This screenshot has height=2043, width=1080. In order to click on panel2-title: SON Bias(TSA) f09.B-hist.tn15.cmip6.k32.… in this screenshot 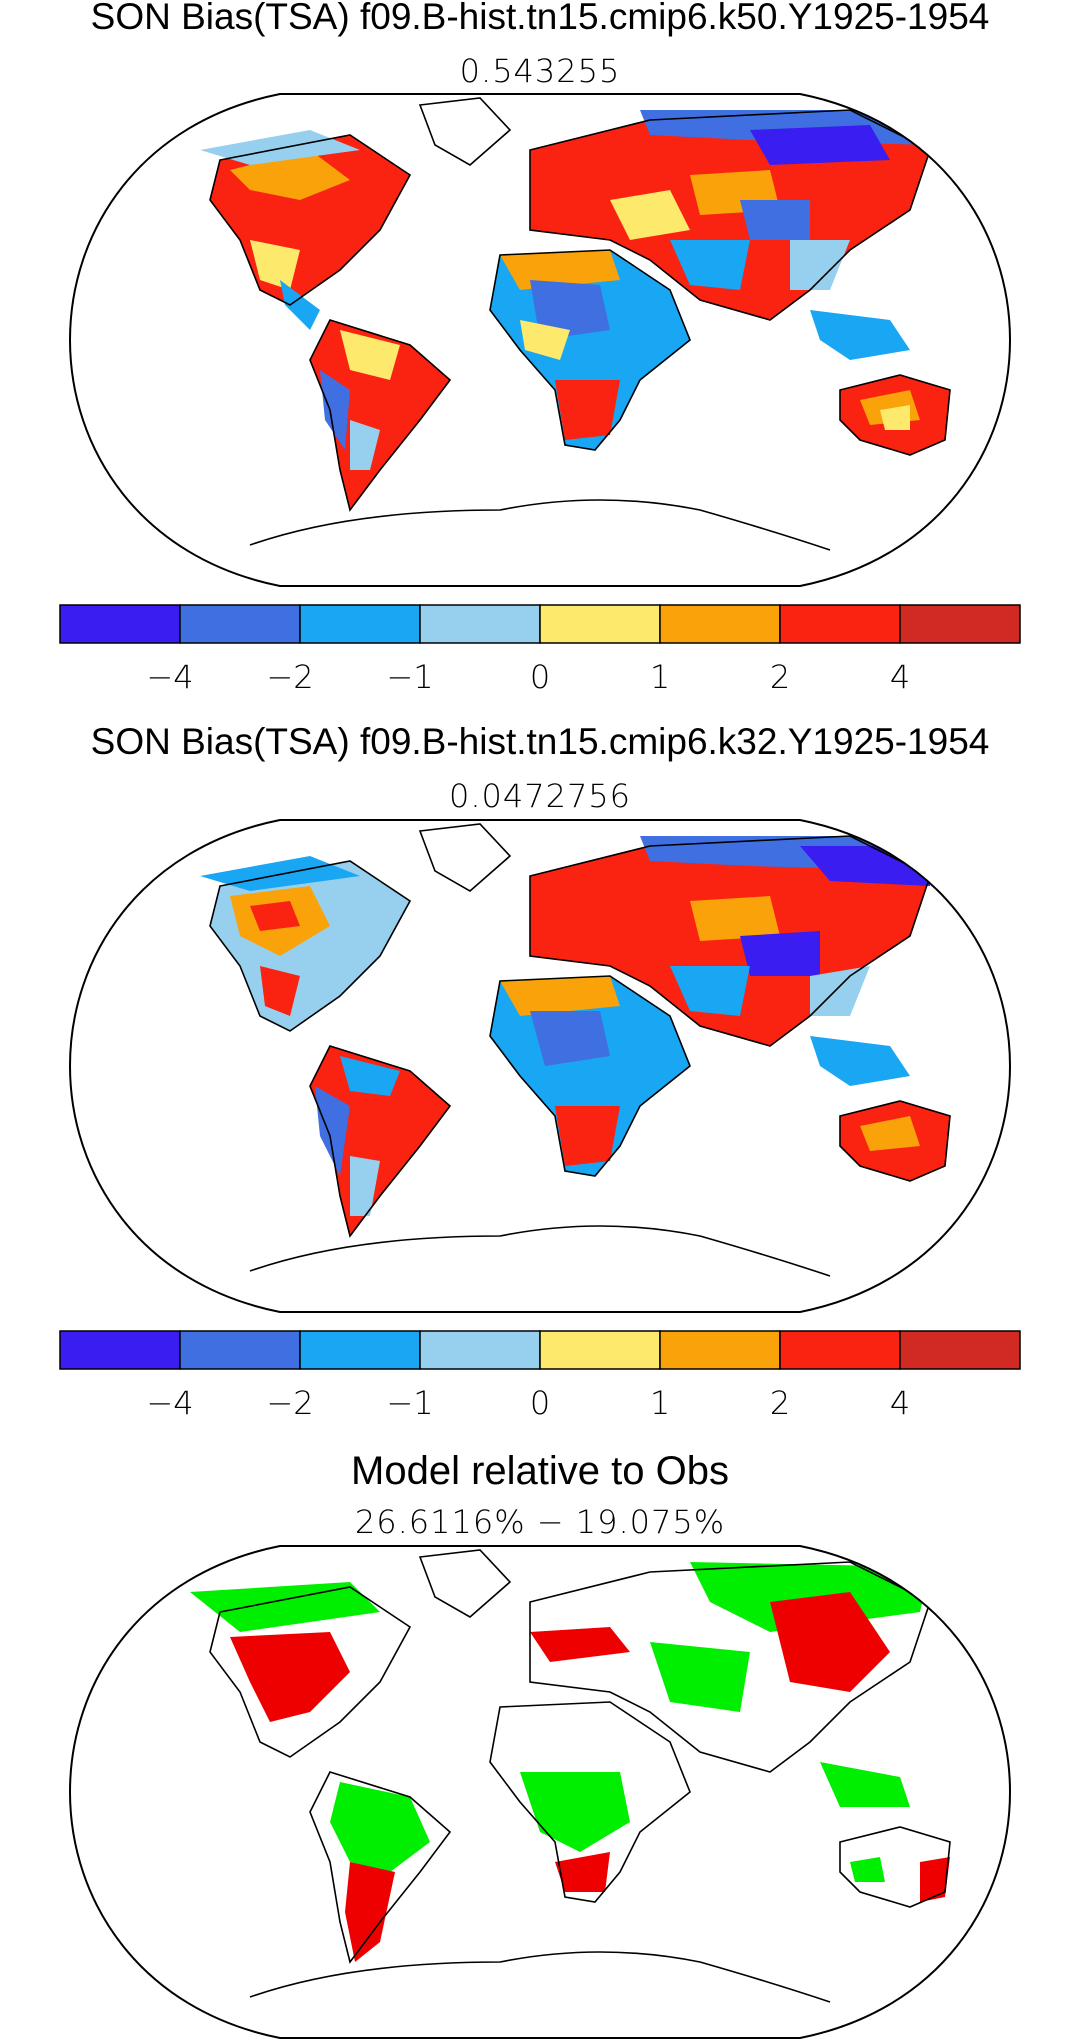, I will do `click(540, 741)`.